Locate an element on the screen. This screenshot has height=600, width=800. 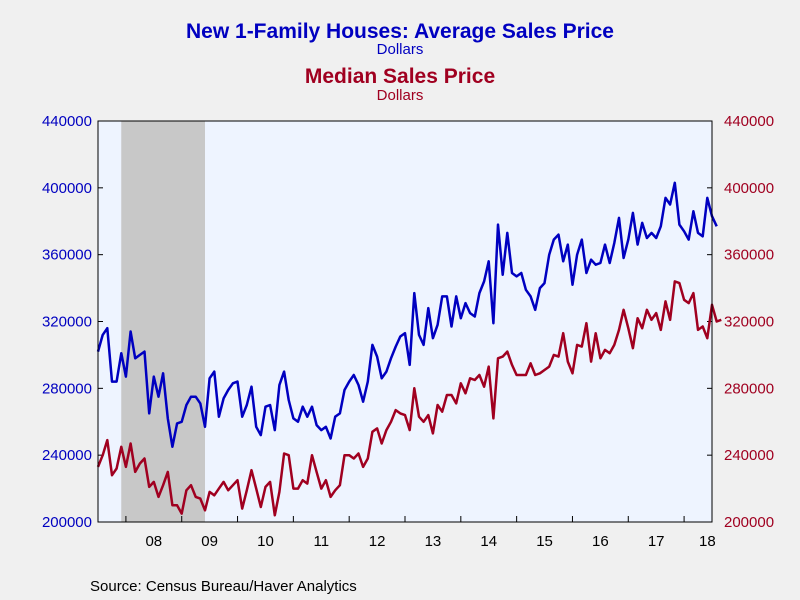
source-note: Source: Census Bureau/Haver Analytics is located at coordinates (223, 586).